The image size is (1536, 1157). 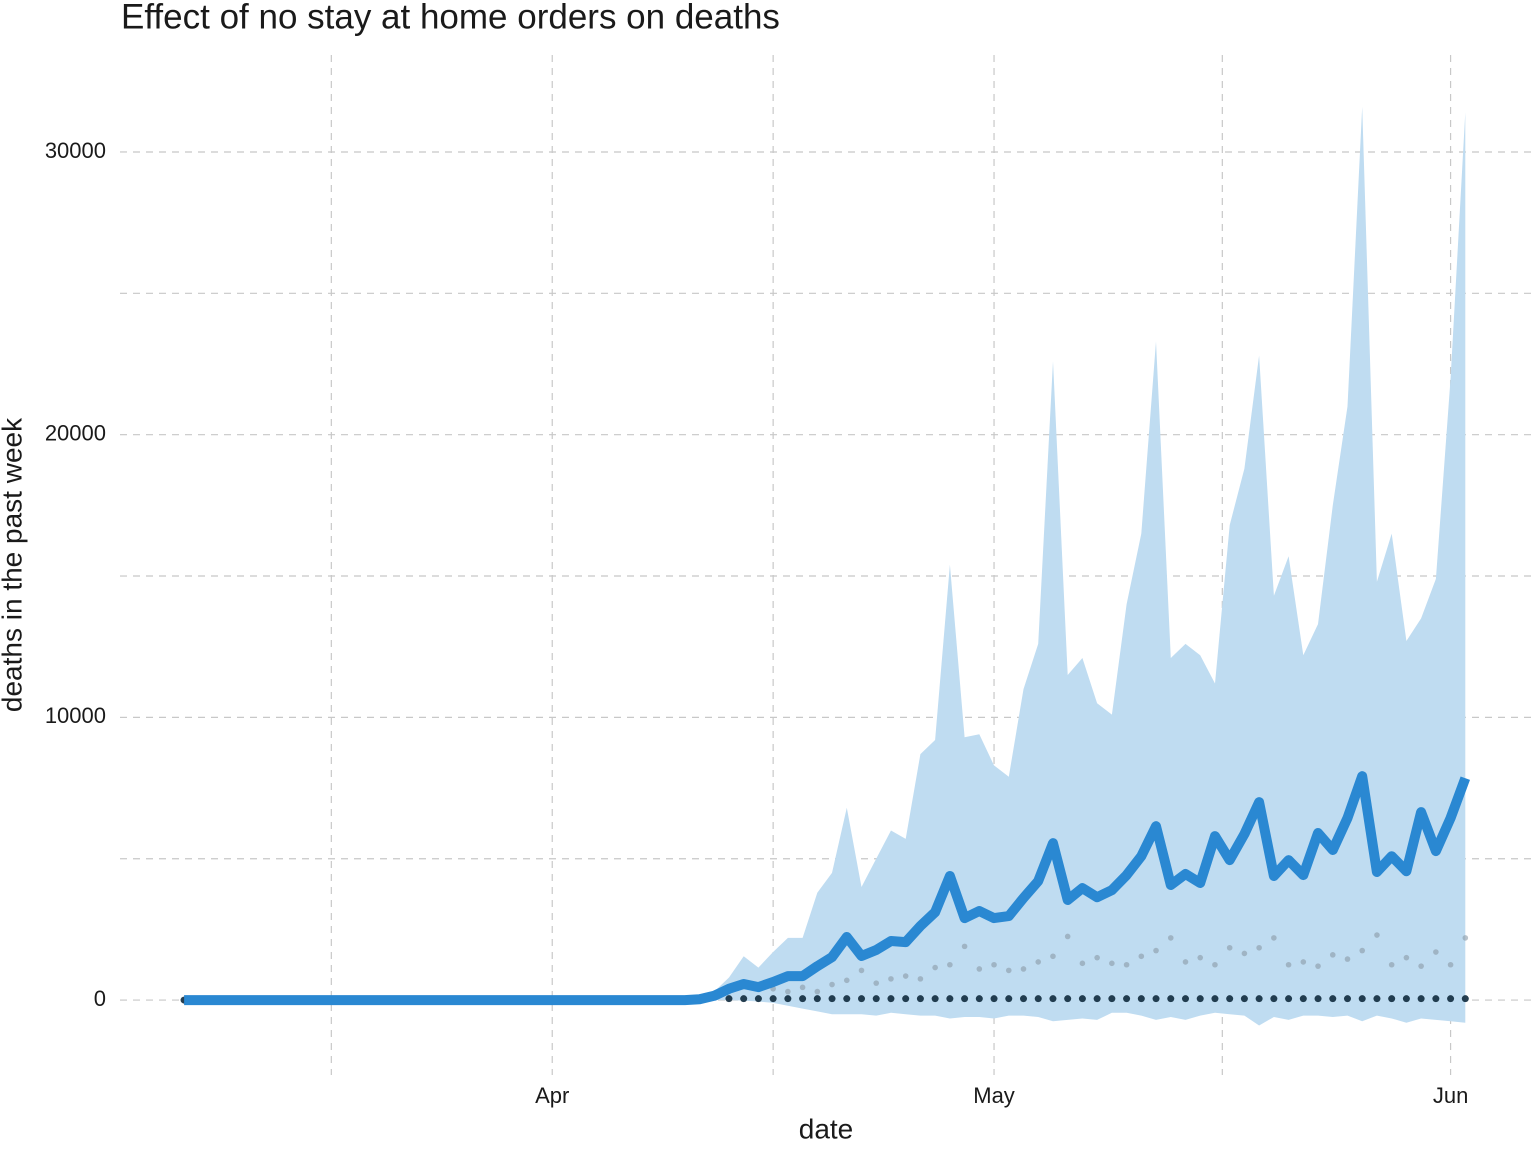 I want to click on y-axis-title: deaths in the past week, so click(x=13, y=564).